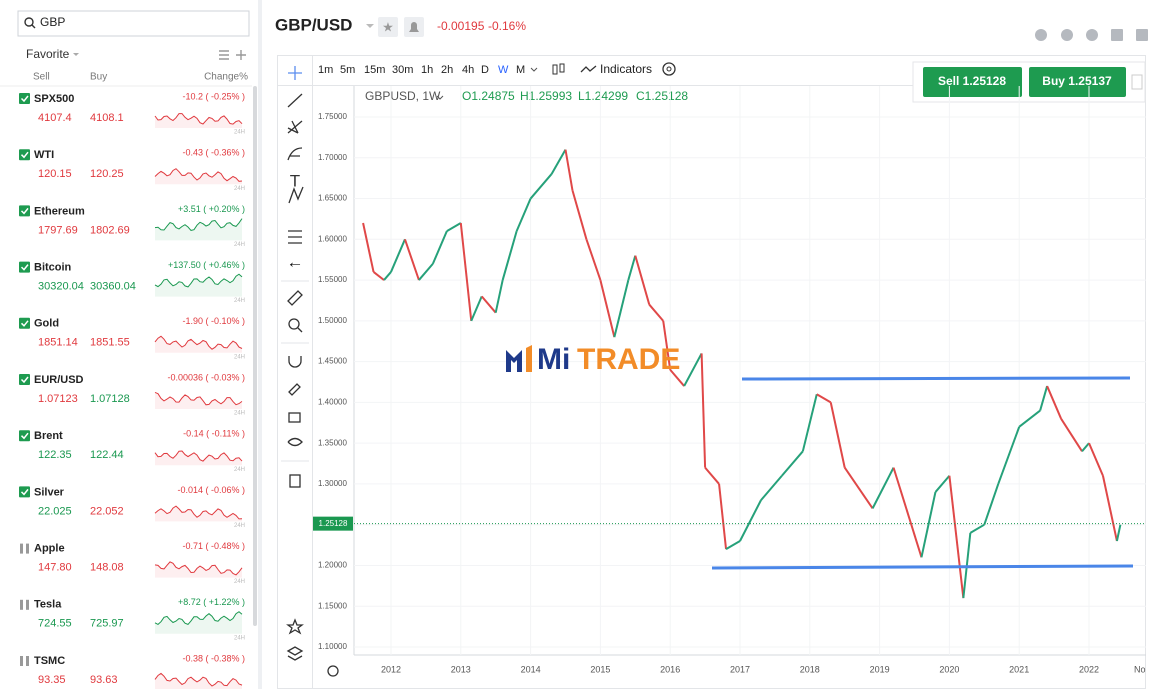 Image resolution: width=1156 pixels, height=689 pixels. What do you see at coordinates (33, 26) in the screenshot?
I see `search-icon` at bounding box center [33, 26].